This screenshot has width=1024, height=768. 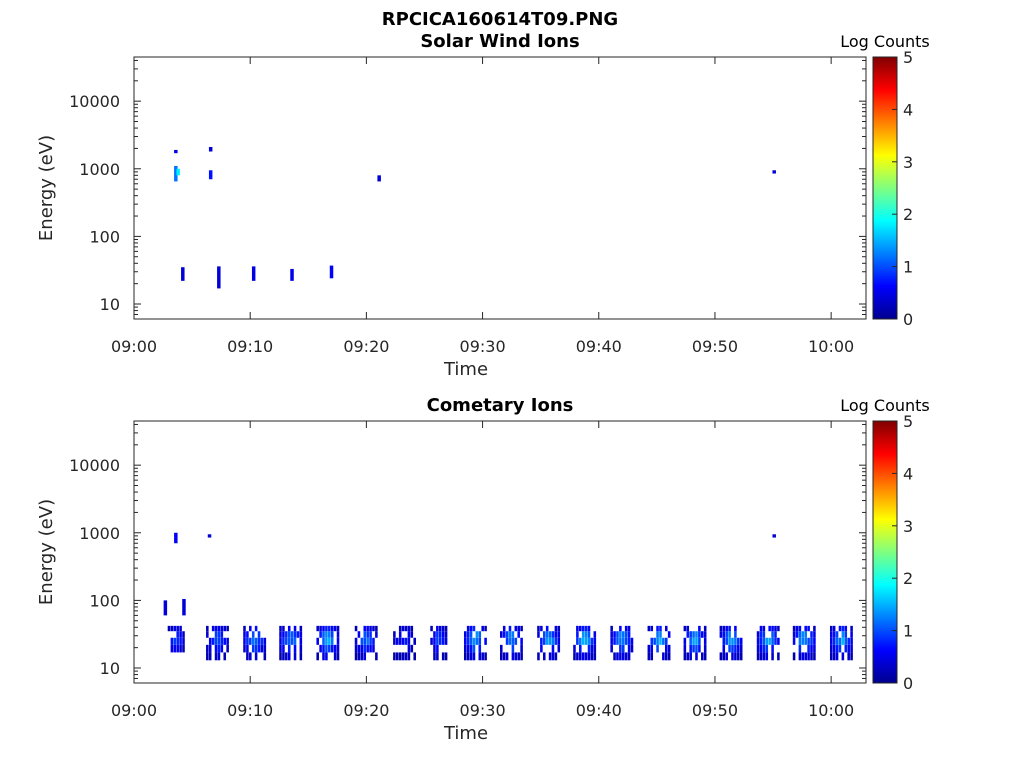 I want to click on p0-x-tick-label-1: 09:10, so click(x=250, y=346).